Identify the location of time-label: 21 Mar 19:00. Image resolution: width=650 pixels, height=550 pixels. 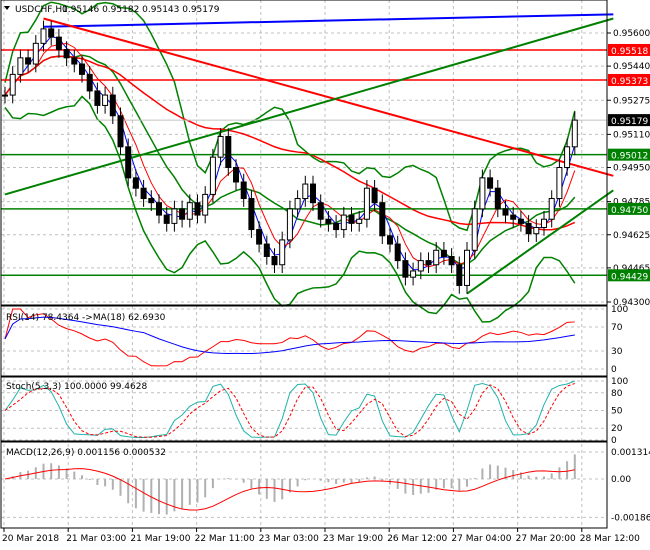
(160, 539).